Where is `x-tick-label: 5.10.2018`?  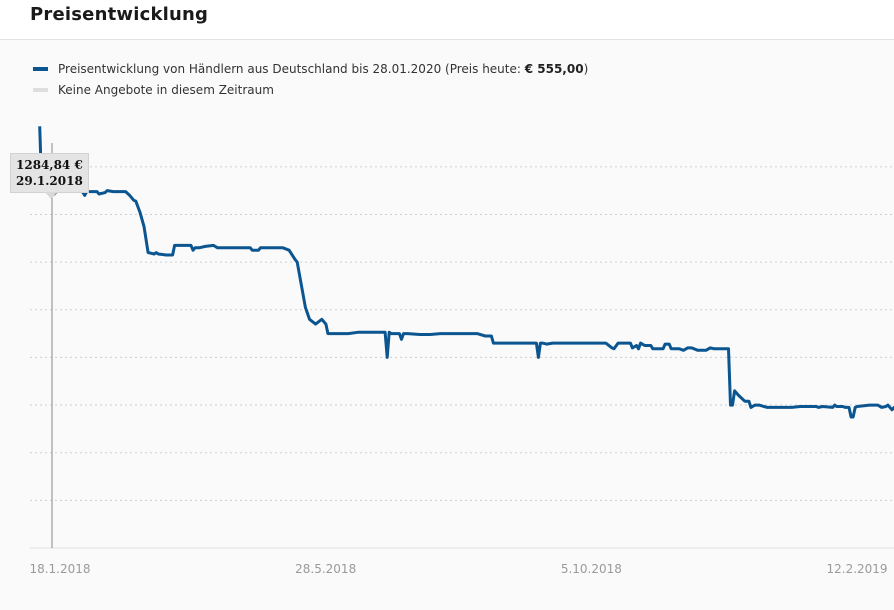 x-tick-label: 5.10.2018 is located at coordinates (591, 569).